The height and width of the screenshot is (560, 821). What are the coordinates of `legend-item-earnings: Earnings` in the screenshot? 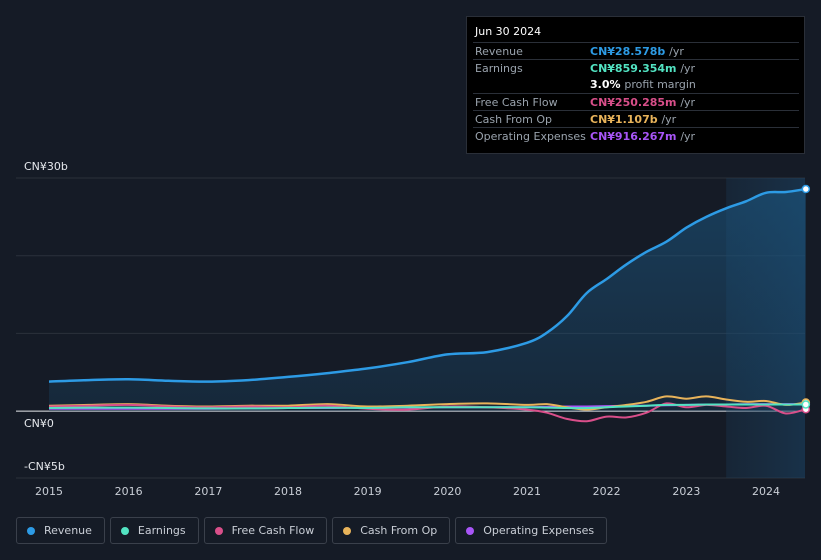 It's located at (154, 530).